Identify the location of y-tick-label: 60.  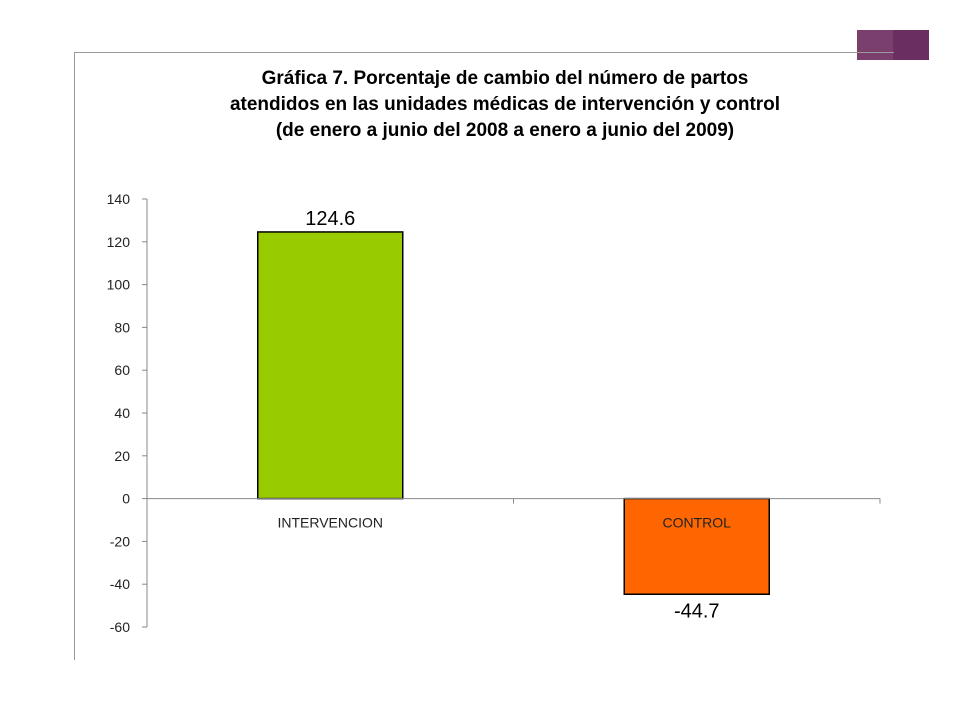
(122, 370).